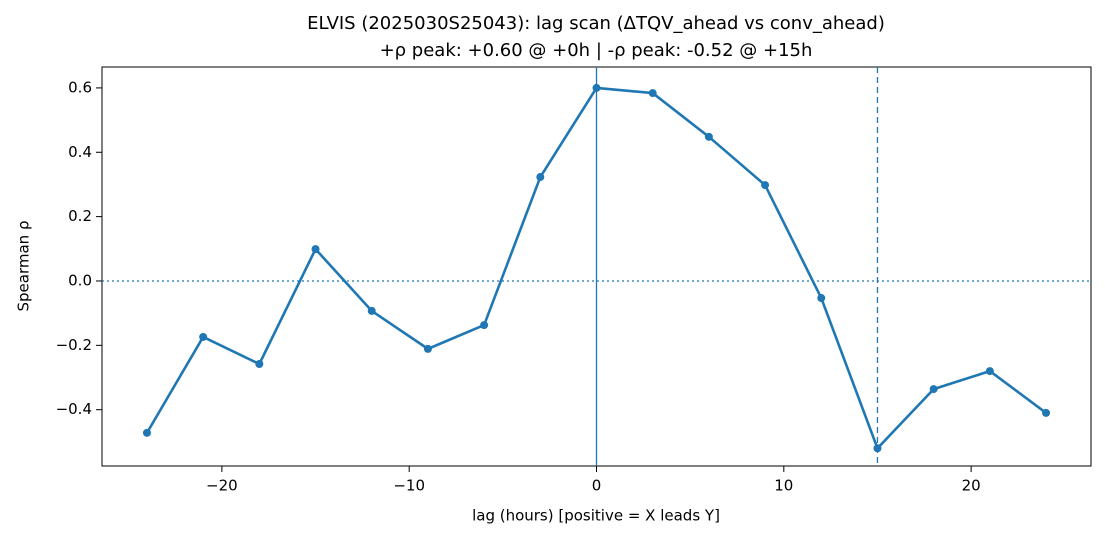  Describe the element at coordinates (80, 280) in the screenshot. I see `y-tick-label: 0.0` at that location.